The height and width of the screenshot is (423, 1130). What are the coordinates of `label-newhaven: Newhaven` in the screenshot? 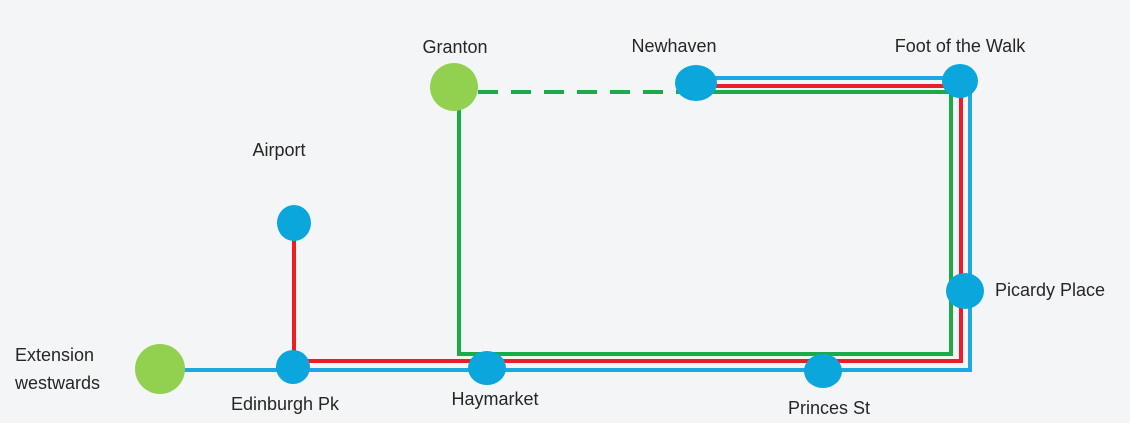 It's located at (674, 46).